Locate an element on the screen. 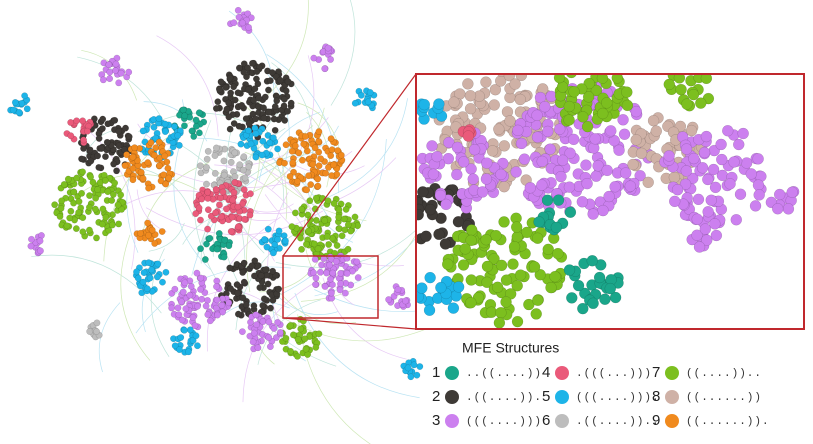 This screenshot has height=444, width=813. legend-structure: (((....))). is located at coordinates (618, 398).